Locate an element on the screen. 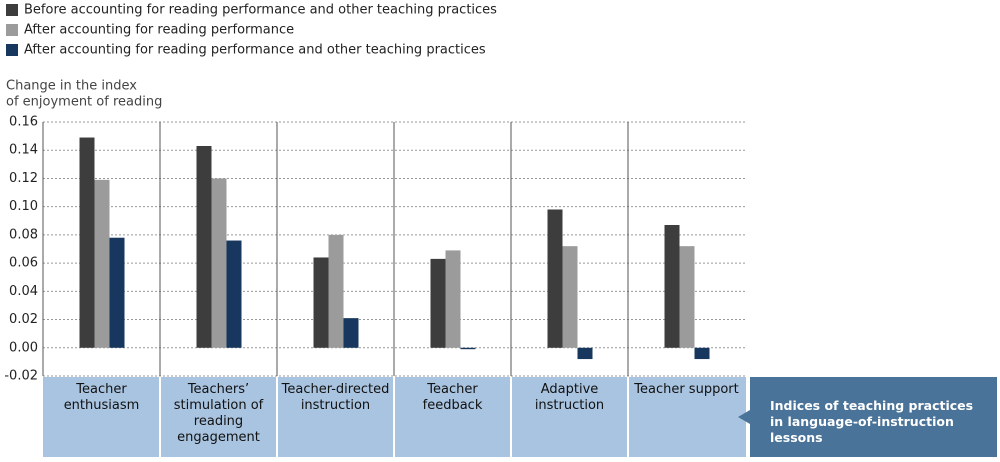 This screenshot has height=462, width=1000. y-tick-label: 0.14 is located at coordinates (23, 150).